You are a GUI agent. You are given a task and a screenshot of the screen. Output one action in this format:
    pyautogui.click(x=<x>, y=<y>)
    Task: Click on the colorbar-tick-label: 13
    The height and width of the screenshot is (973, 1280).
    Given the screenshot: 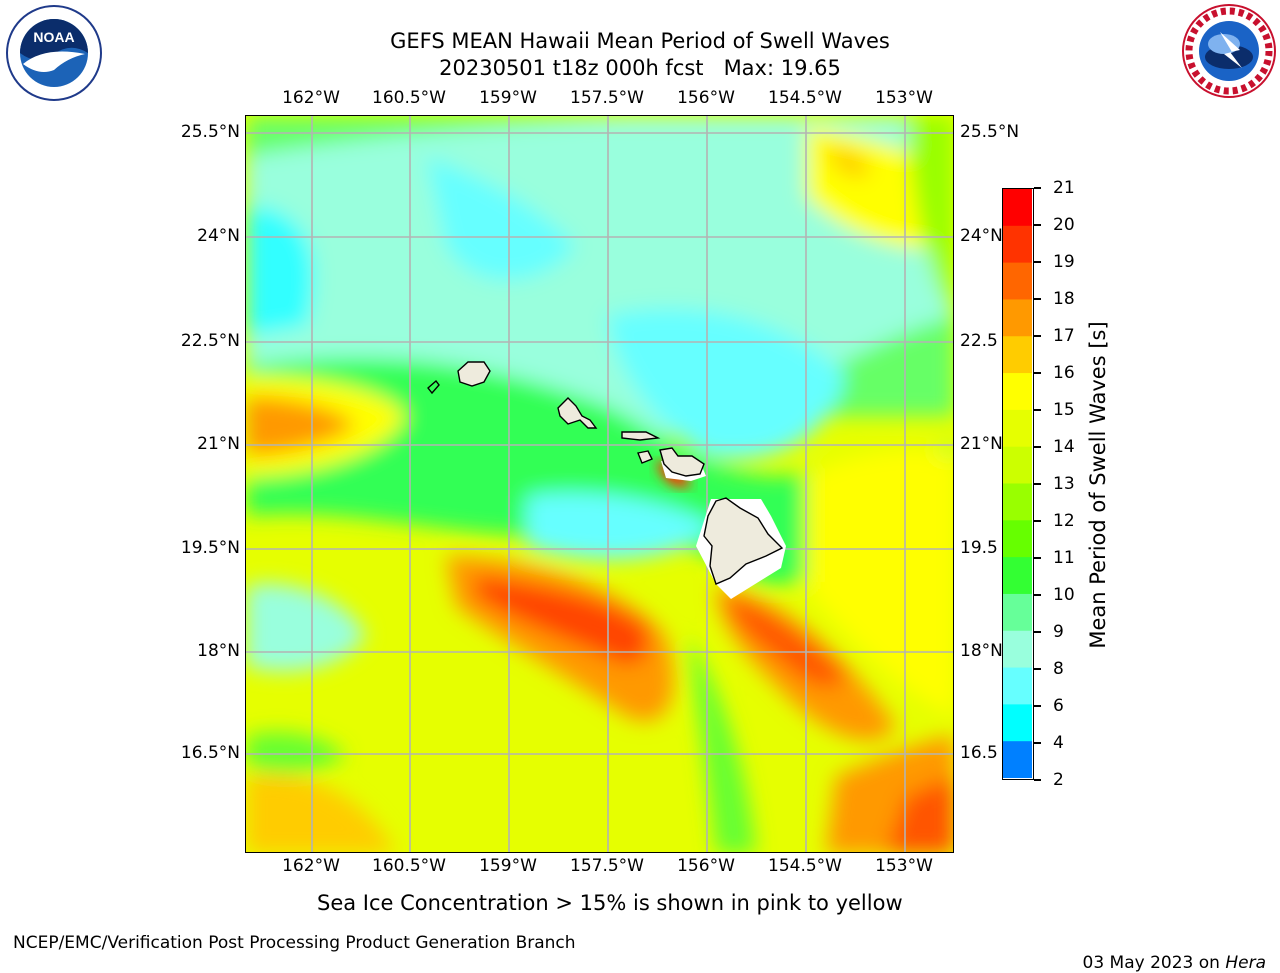 What is the action you would take?
    pyautogui.click(x=1064, y=484)
    